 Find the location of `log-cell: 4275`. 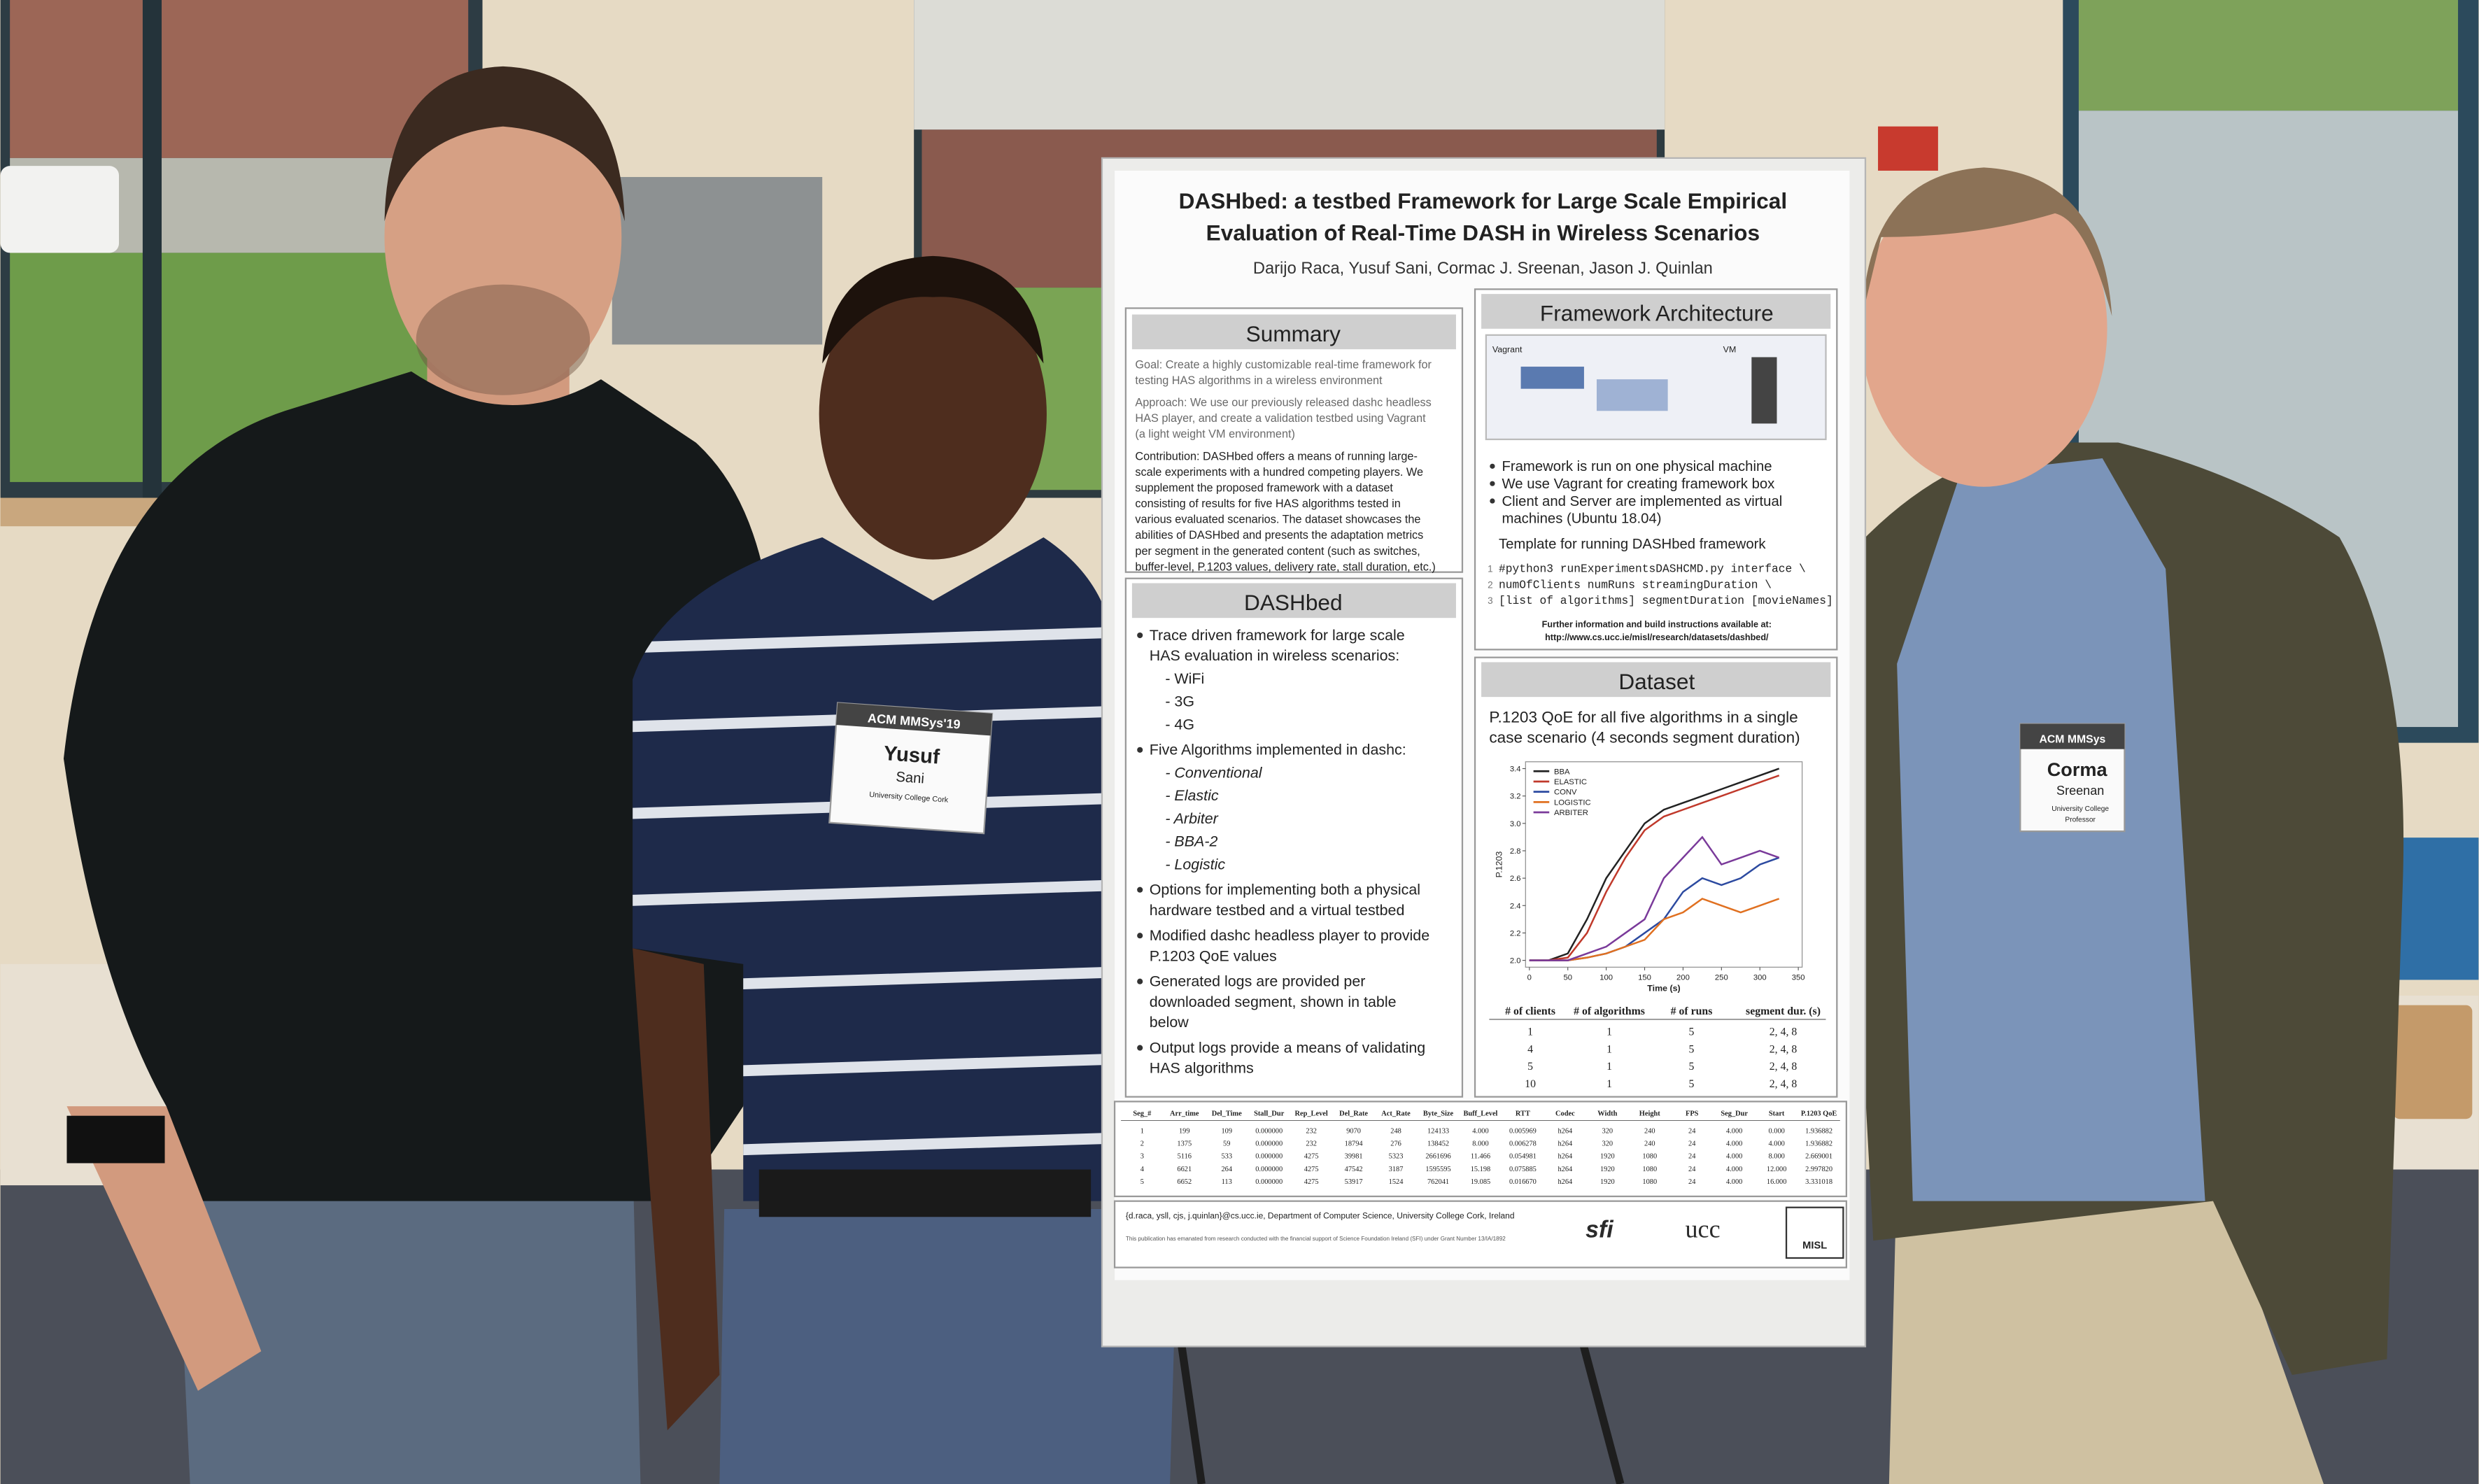

log-cell: 4275 is located at coordinates (1311, 1182).